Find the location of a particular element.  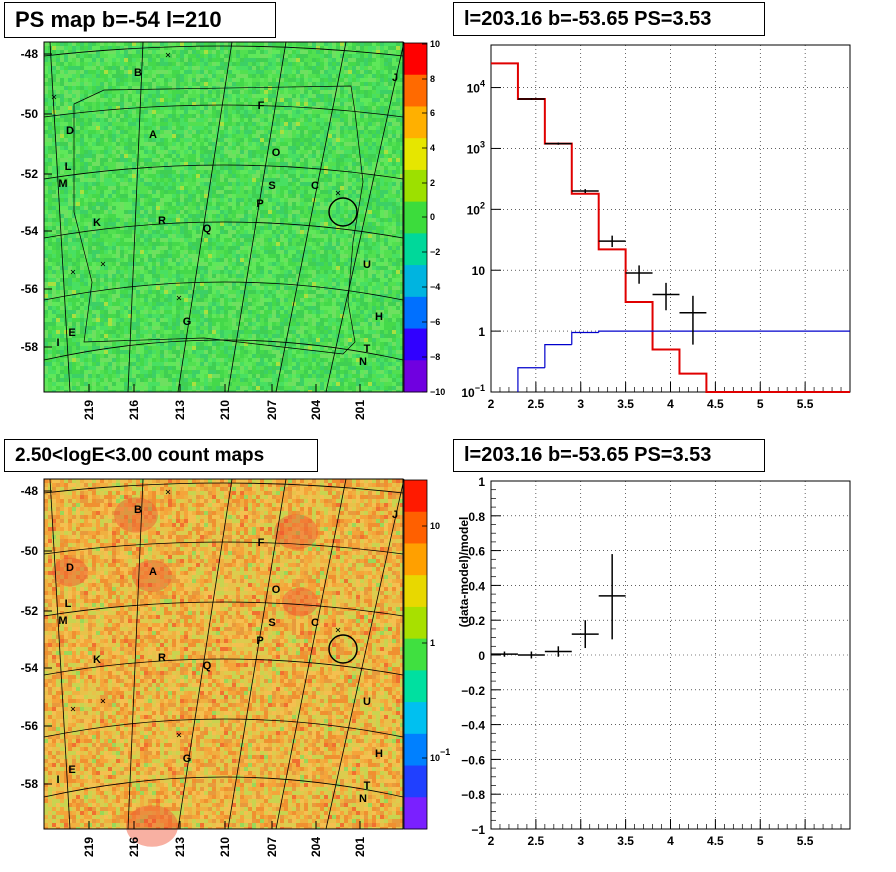

y-tick-label: -50 is located at coordinates (30, 114).